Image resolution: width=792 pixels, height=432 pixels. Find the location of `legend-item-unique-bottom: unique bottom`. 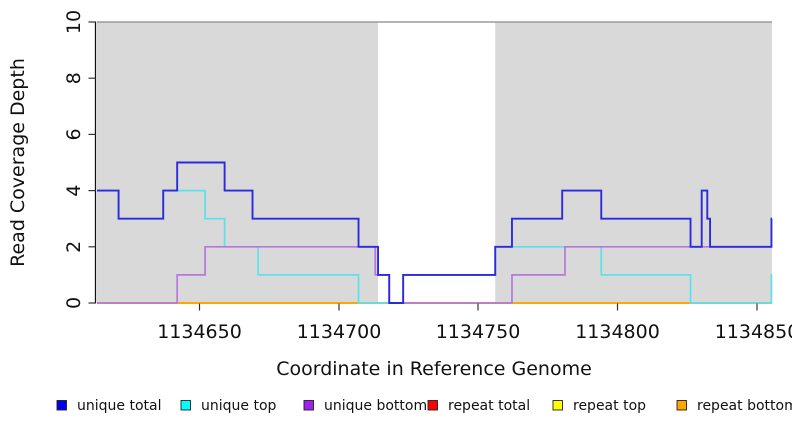

legend-item-unique-bottom: unique bottom is located at coordinates (365, 406).